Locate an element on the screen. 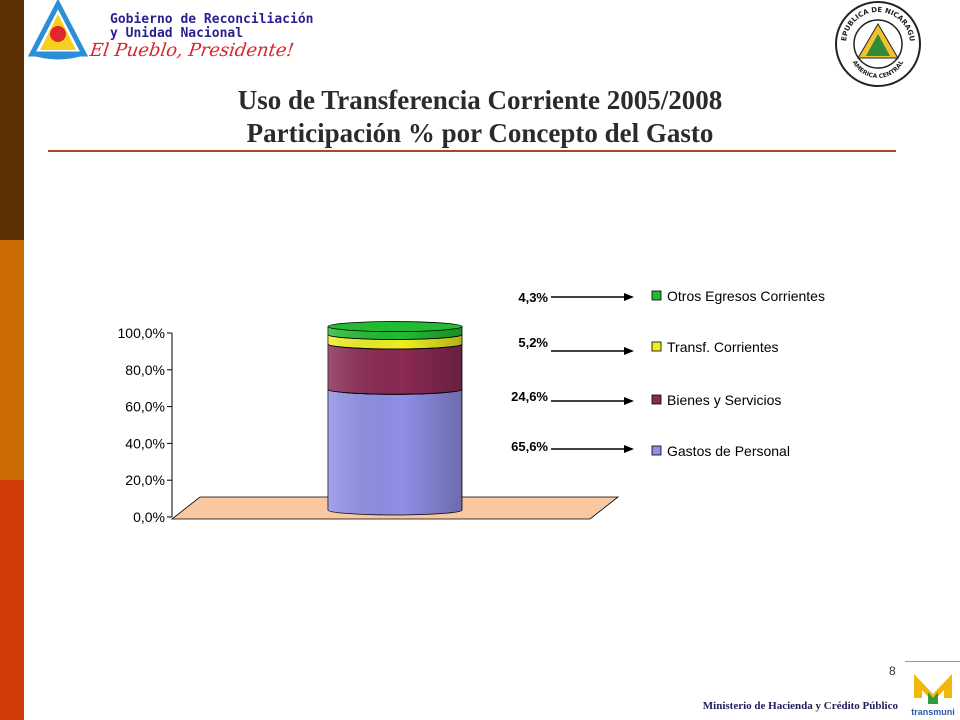 Image resolution: width=960 pixels, height=720 pixels. logo-text-line1: Gobierno de Reconciliación is located at coordinates (212, 19).